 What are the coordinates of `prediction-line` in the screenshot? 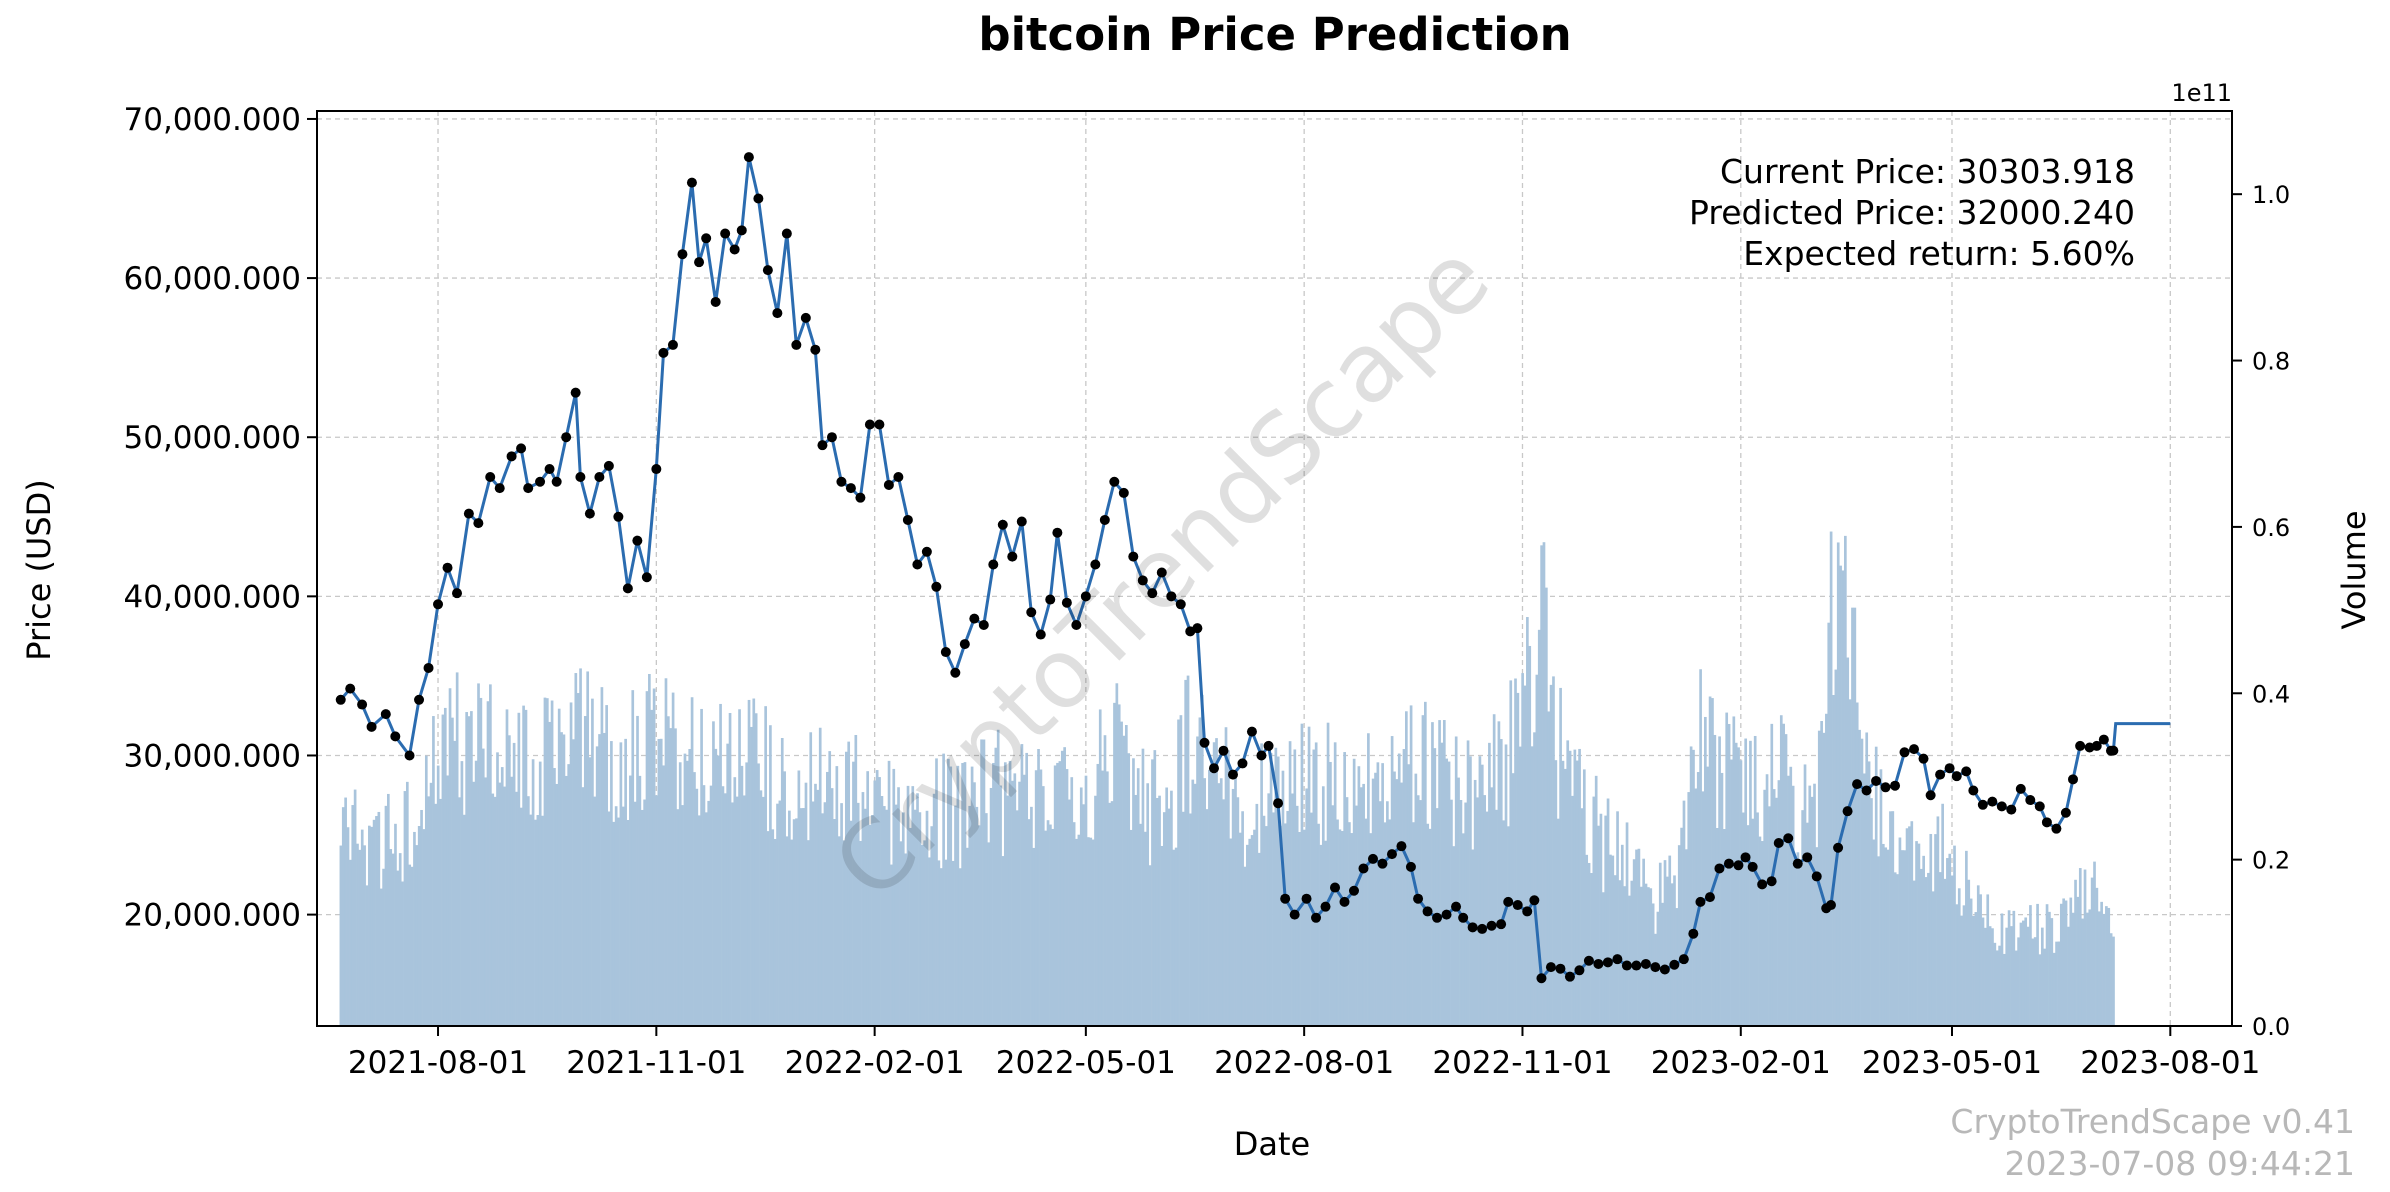 It's located at (2141, 736).